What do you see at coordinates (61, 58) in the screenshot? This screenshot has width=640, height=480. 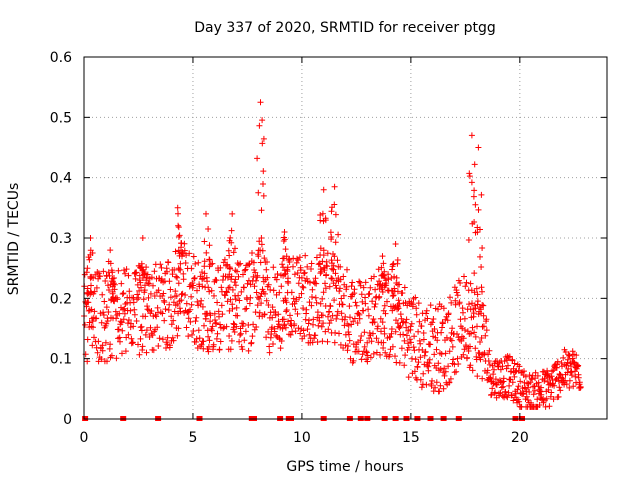 I see `y-tick-label: 0.6` at bounding box center [61, 58].